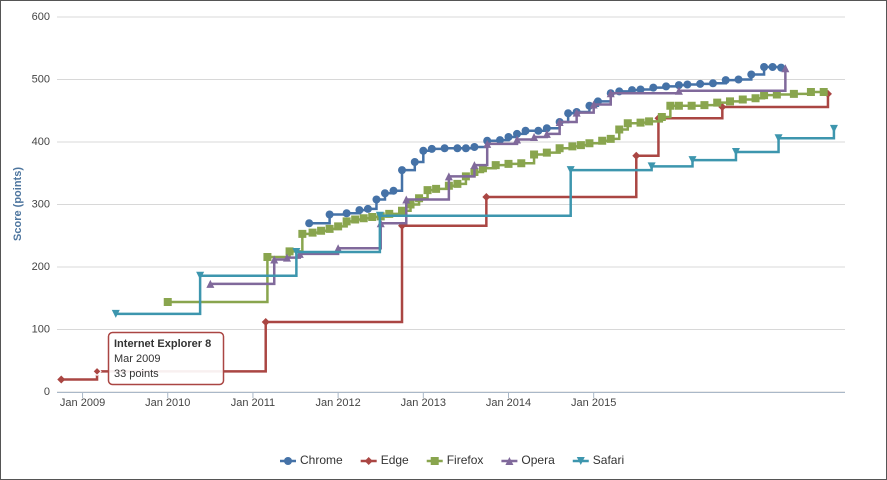  What do you see at coordinates (321, 460) in the screenshot?
I see `legend-label: Chrome` at bounding box center [321, 460].